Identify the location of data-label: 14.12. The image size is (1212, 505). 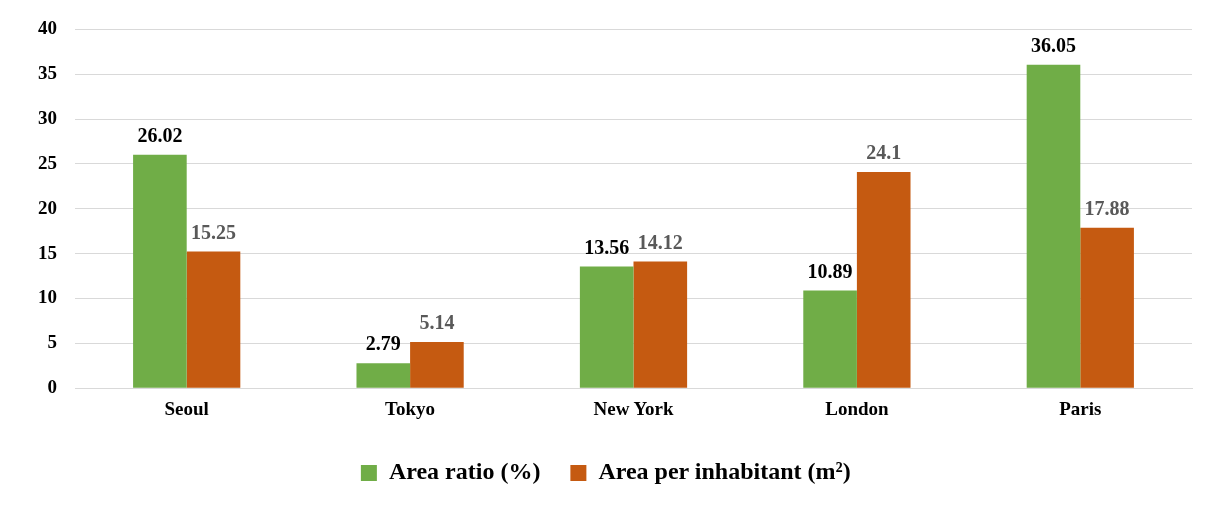
(660, 241).